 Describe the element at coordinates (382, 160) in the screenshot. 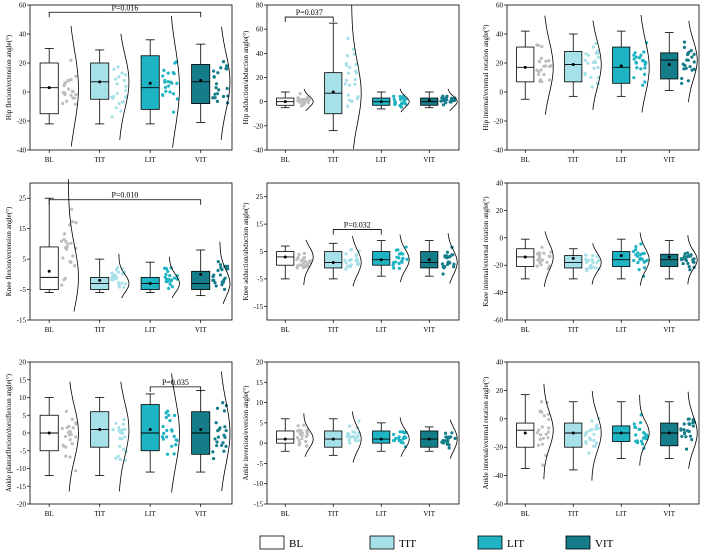

I see `x-tick-label: LIT` at that location.